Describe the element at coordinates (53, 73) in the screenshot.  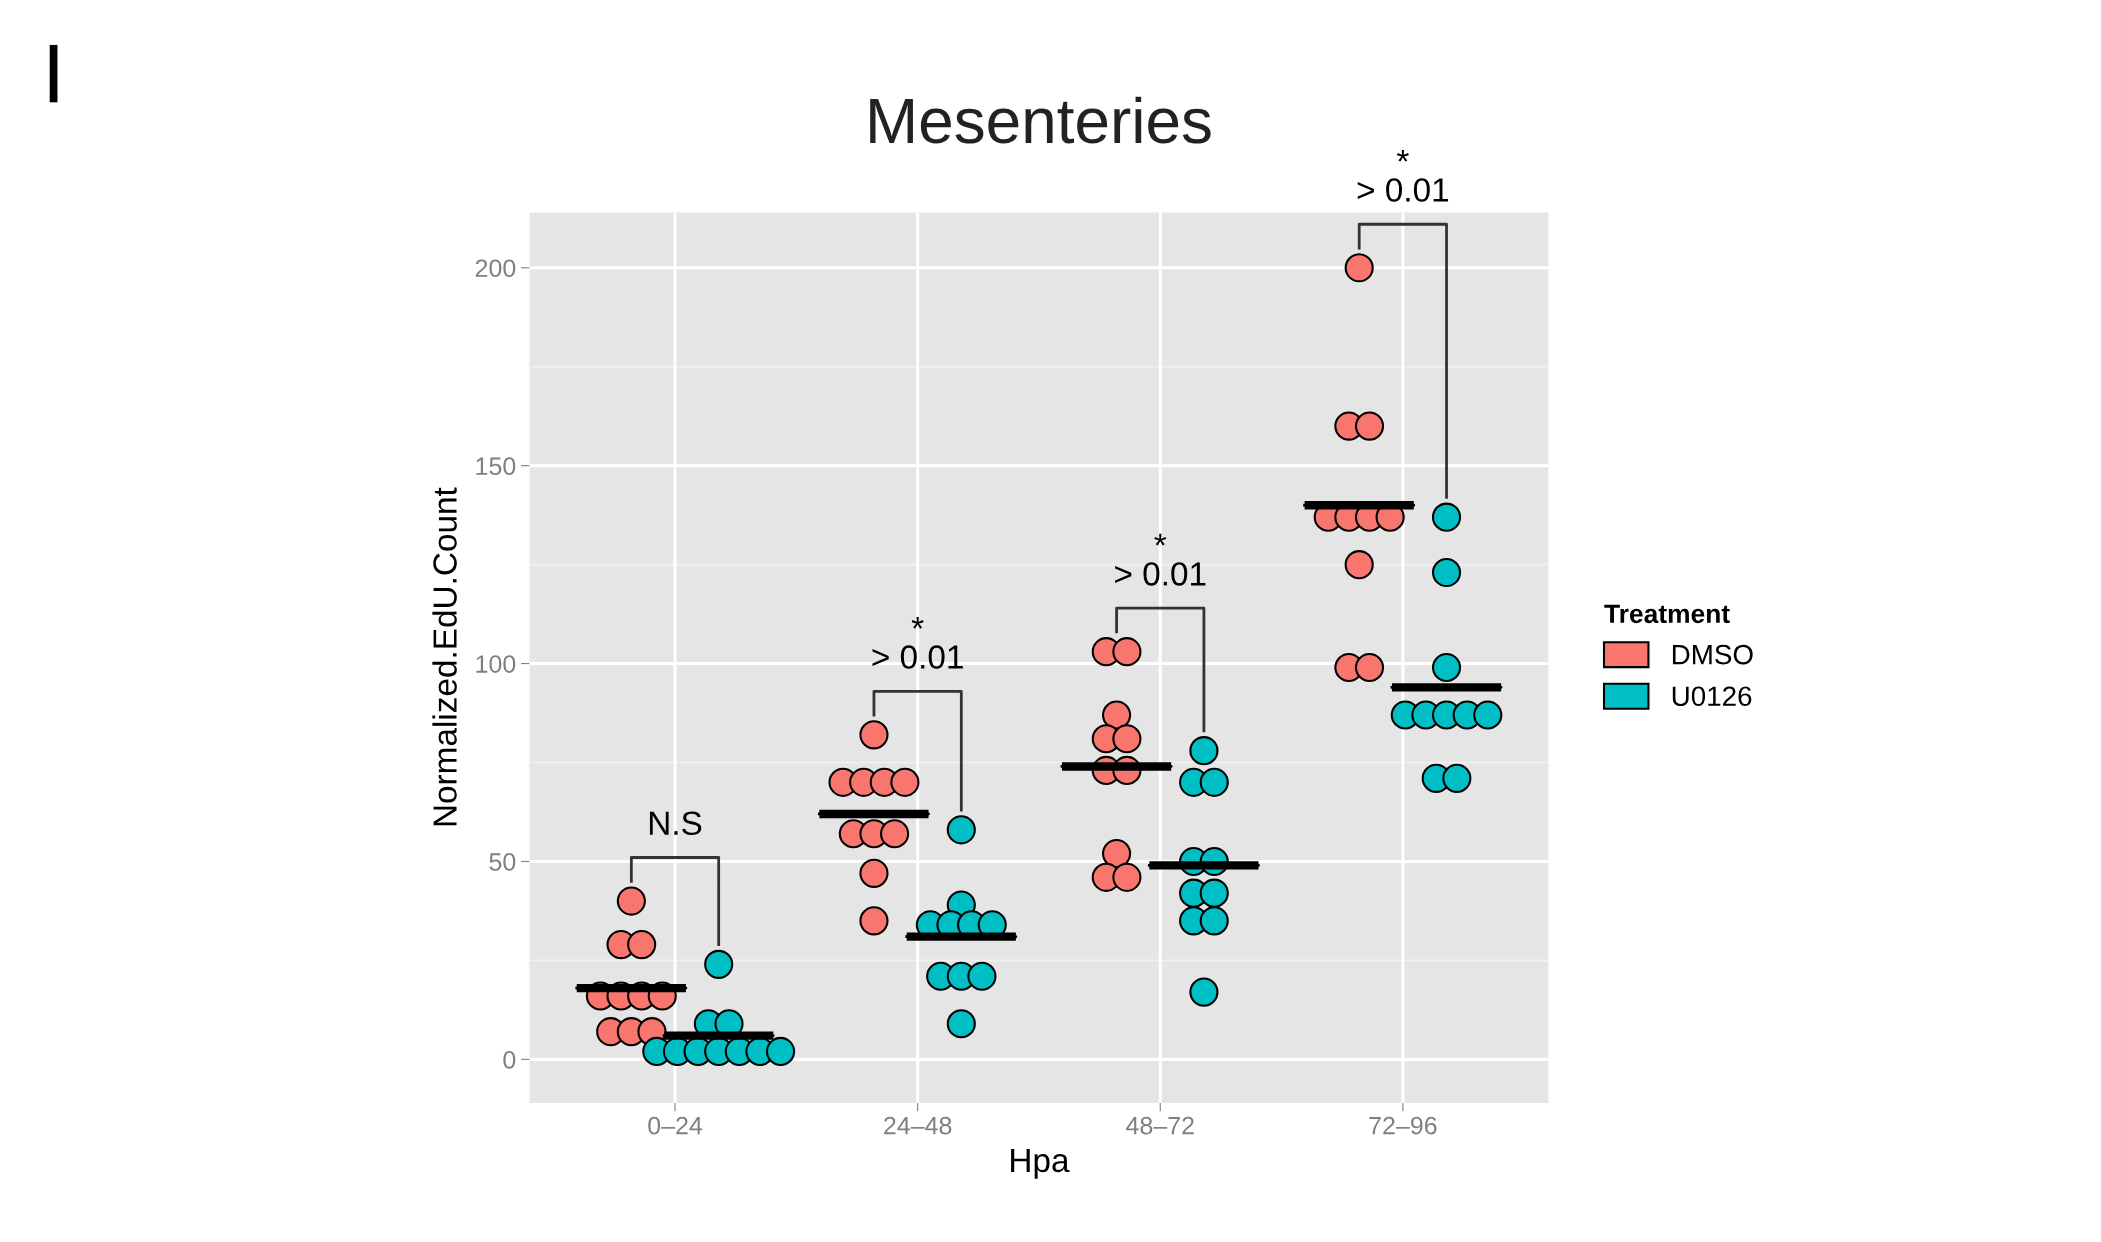
I see `text: I` at that location.